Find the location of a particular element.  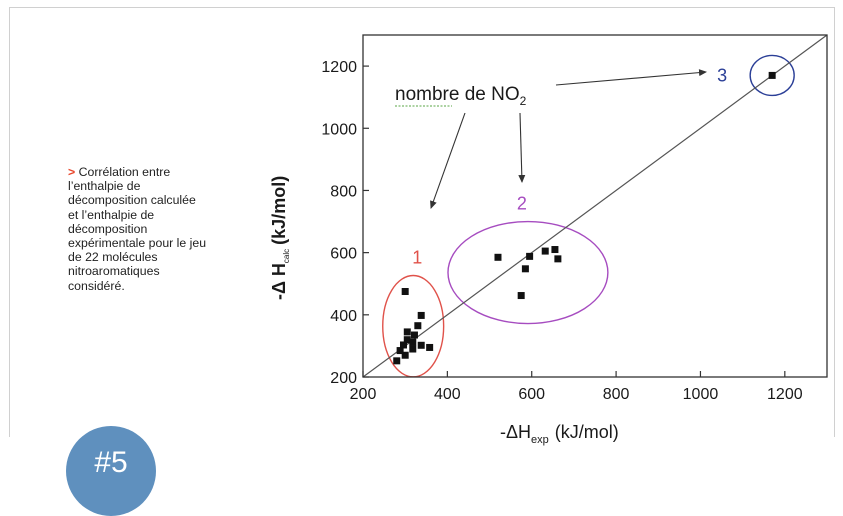

y-axis-label-unit: (kJ/mol) is located at coordinates (279, 210).